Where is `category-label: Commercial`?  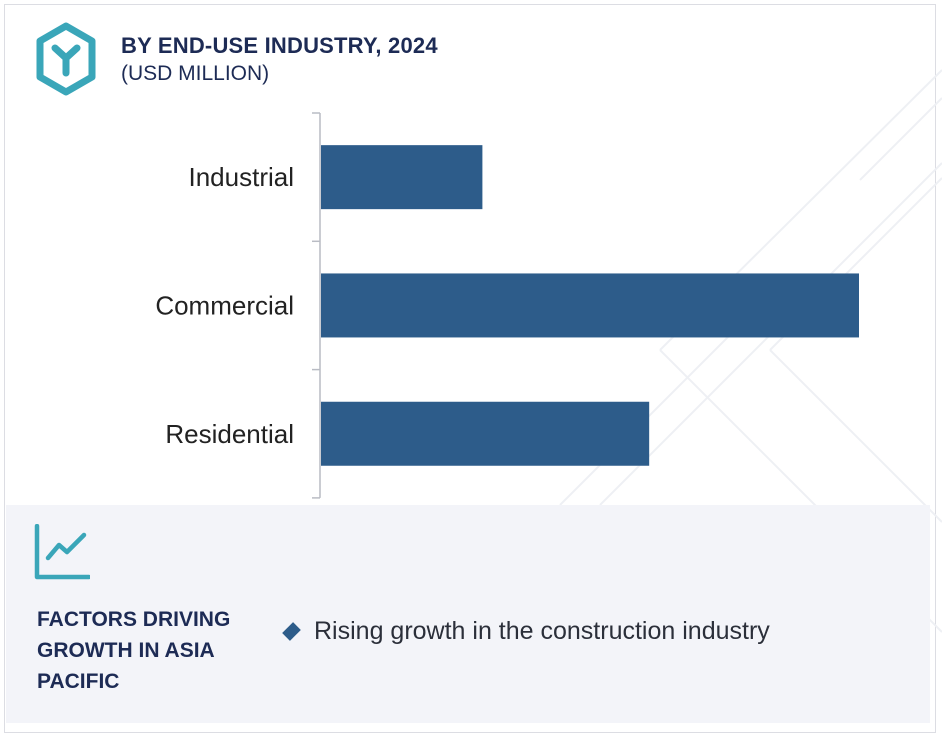 category-label: Commercial is located at coordinates (224, 305).